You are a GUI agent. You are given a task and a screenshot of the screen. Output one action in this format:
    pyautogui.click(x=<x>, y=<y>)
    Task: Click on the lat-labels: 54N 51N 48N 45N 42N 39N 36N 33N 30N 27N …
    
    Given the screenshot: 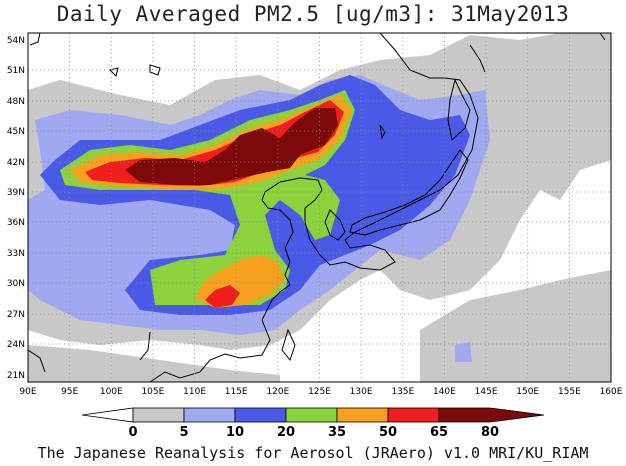 What is the action you would take?
    pyautogui.click(x=16, y=208)
    